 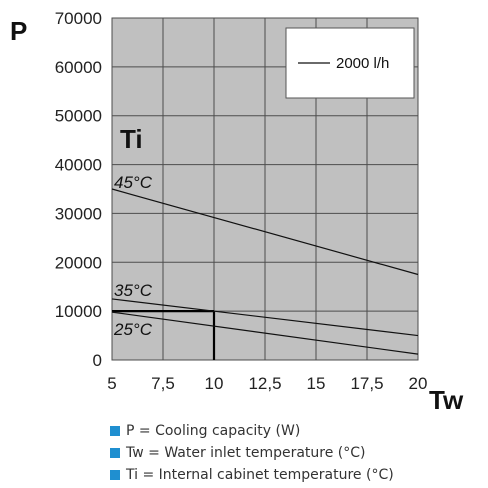 I want to click on y-tick-label: 60000, so click(x=78, y=67).